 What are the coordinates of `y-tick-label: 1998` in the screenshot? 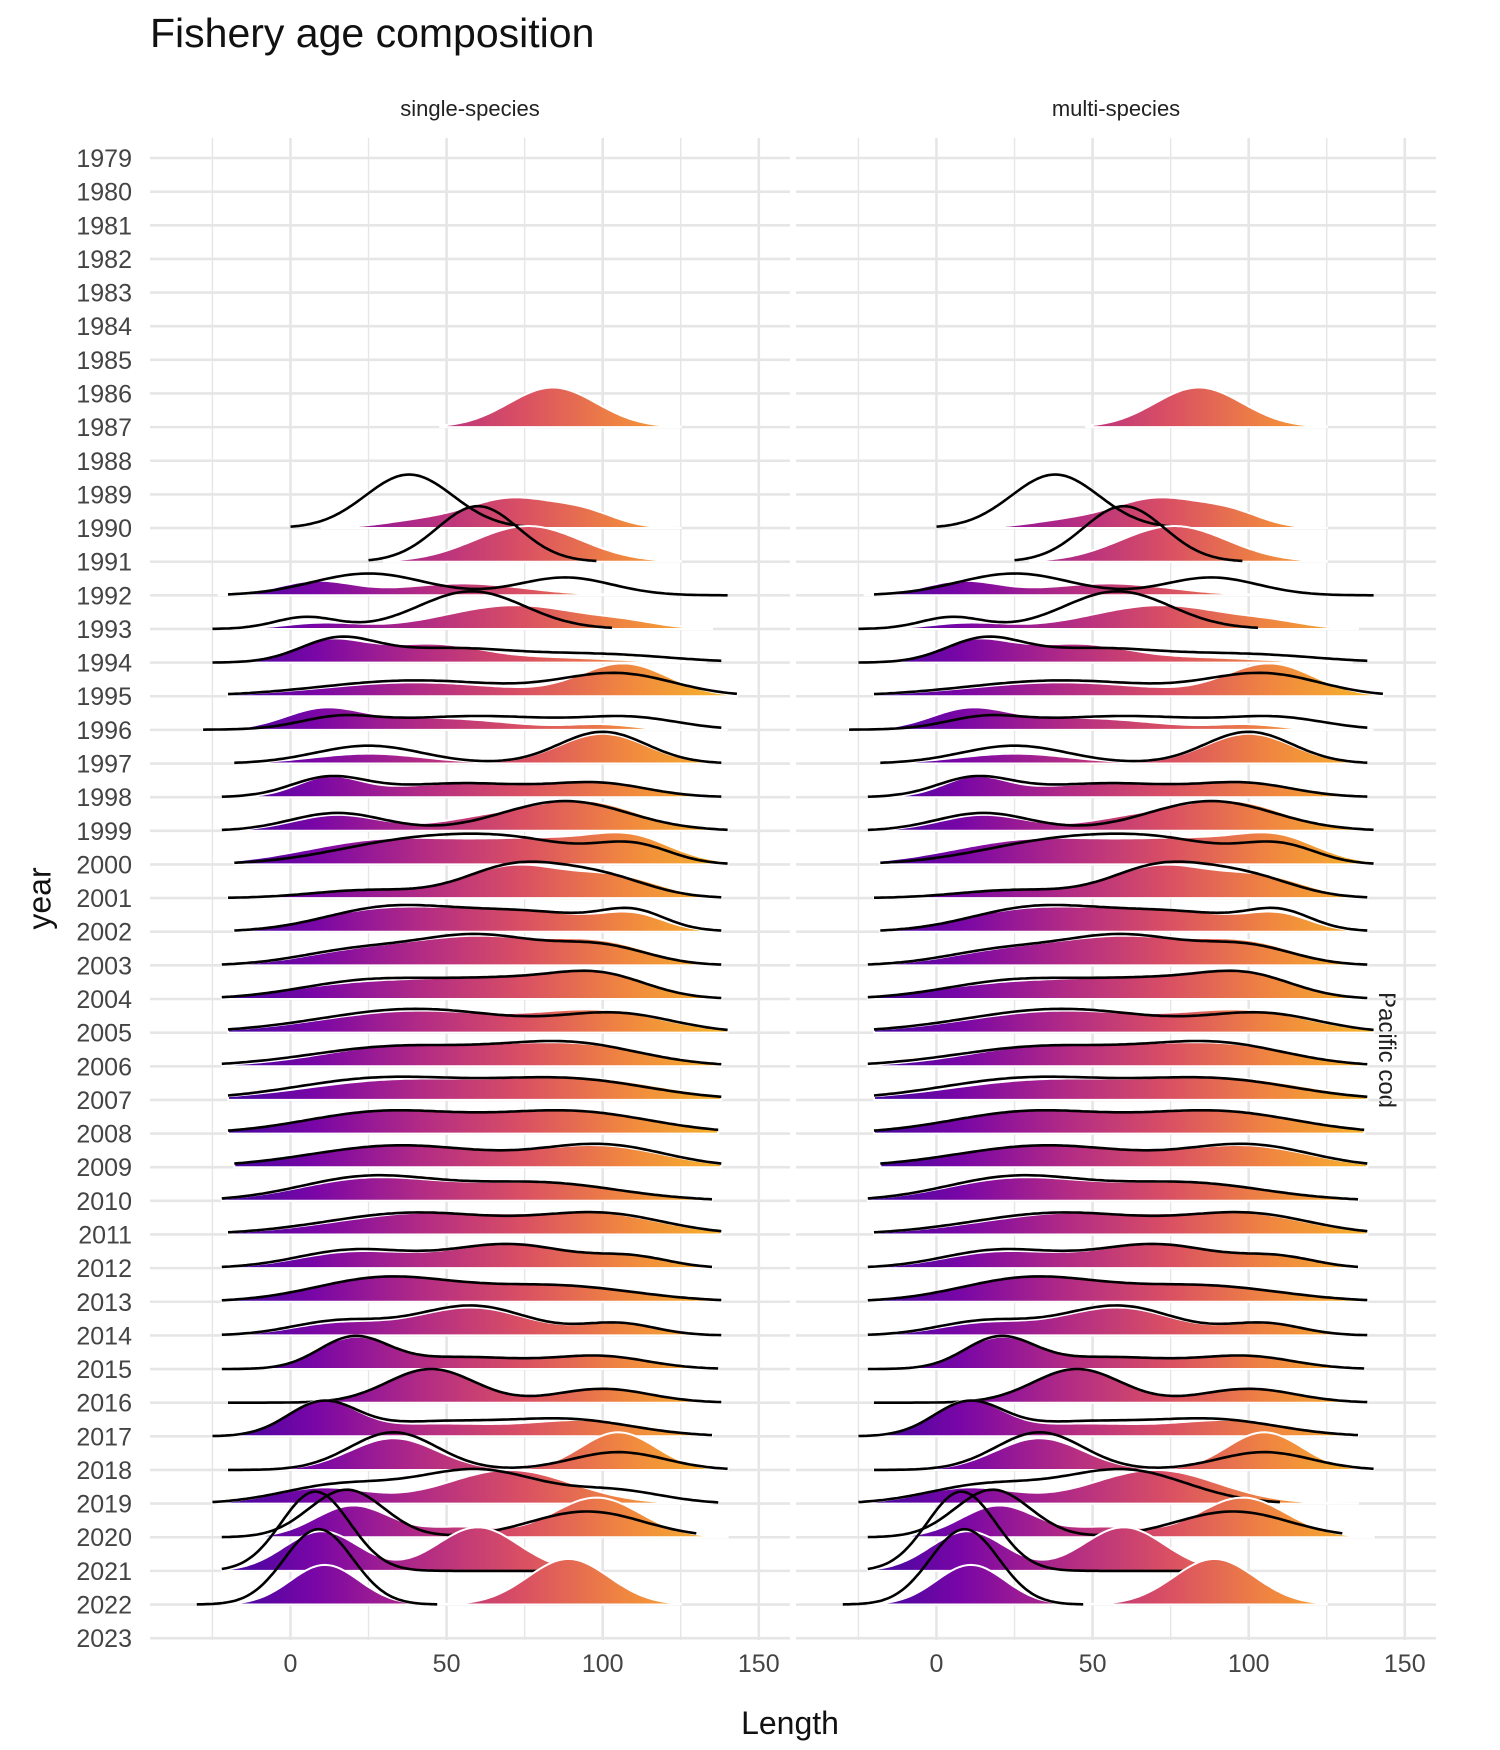 It's located at (104, 798).